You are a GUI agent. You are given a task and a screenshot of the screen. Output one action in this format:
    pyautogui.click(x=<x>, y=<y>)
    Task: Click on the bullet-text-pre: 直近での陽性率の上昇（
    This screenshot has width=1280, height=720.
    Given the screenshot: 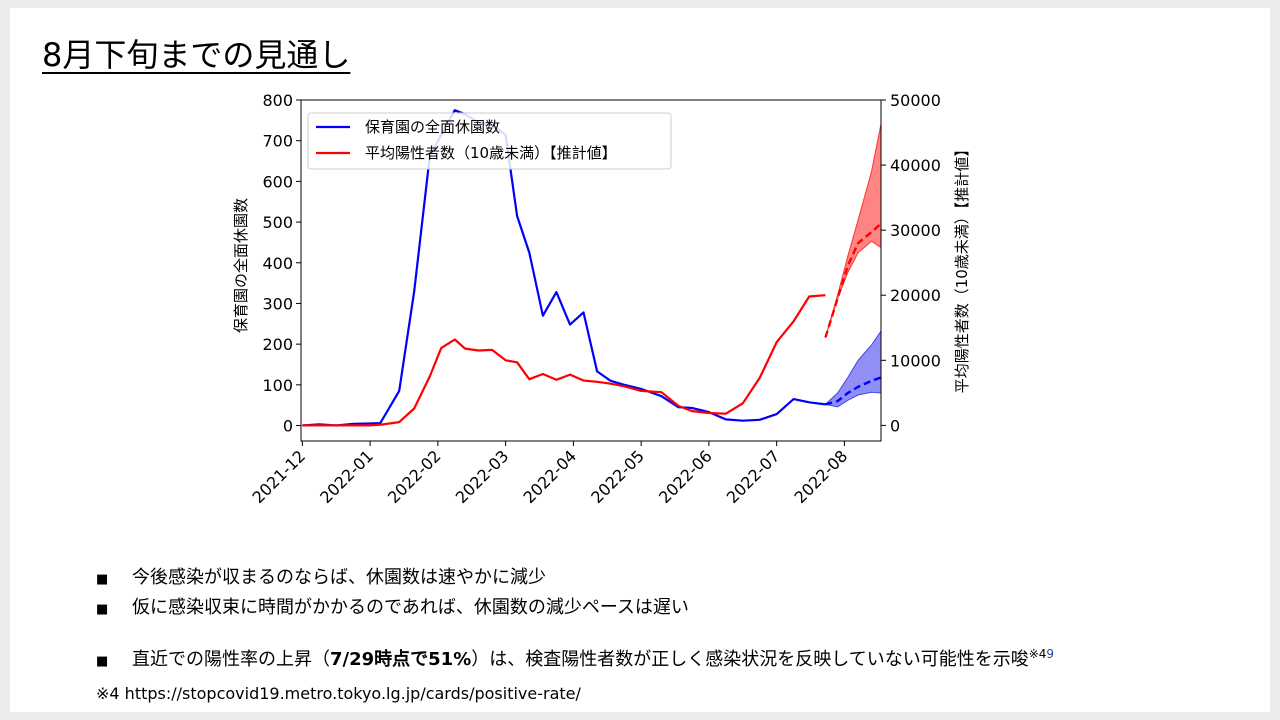 What is the action you would take?
    pyautogui.click(x=231, y=659)
    